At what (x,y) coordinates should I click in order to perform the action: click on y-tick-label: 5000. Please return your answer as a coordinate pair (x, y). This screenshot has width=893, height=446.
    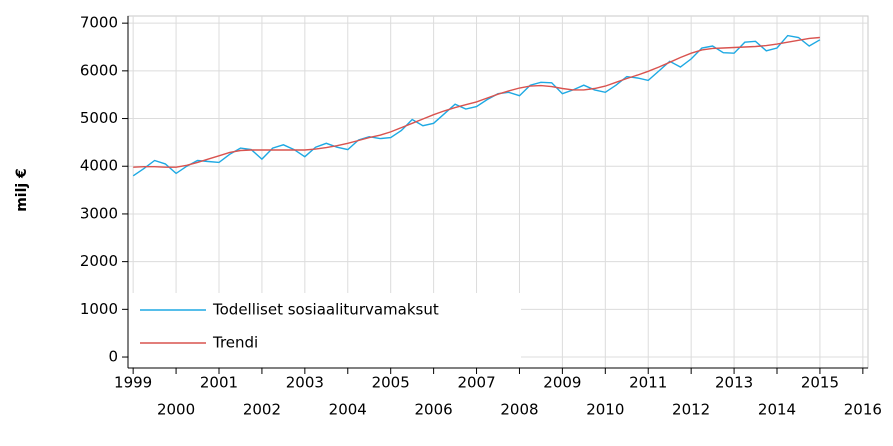
    Looking at the image, I should click on (99, 118).